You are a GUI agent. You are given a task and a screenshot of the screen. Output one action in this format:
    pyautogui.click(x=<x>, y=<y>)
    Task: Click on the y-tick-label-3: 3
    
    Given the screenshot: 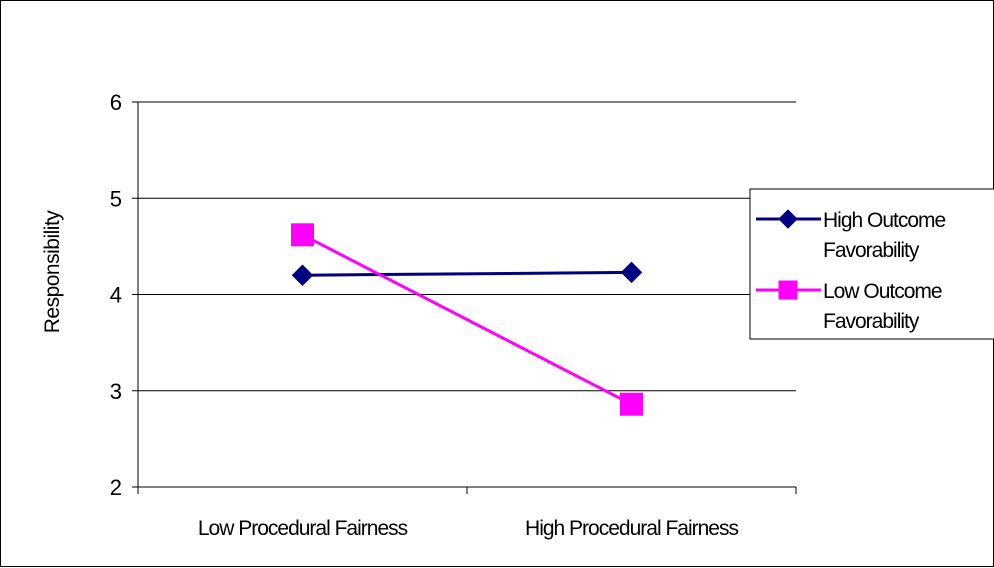 What is the action you would take?
    pyautogui.click(x=116, y=391)
    